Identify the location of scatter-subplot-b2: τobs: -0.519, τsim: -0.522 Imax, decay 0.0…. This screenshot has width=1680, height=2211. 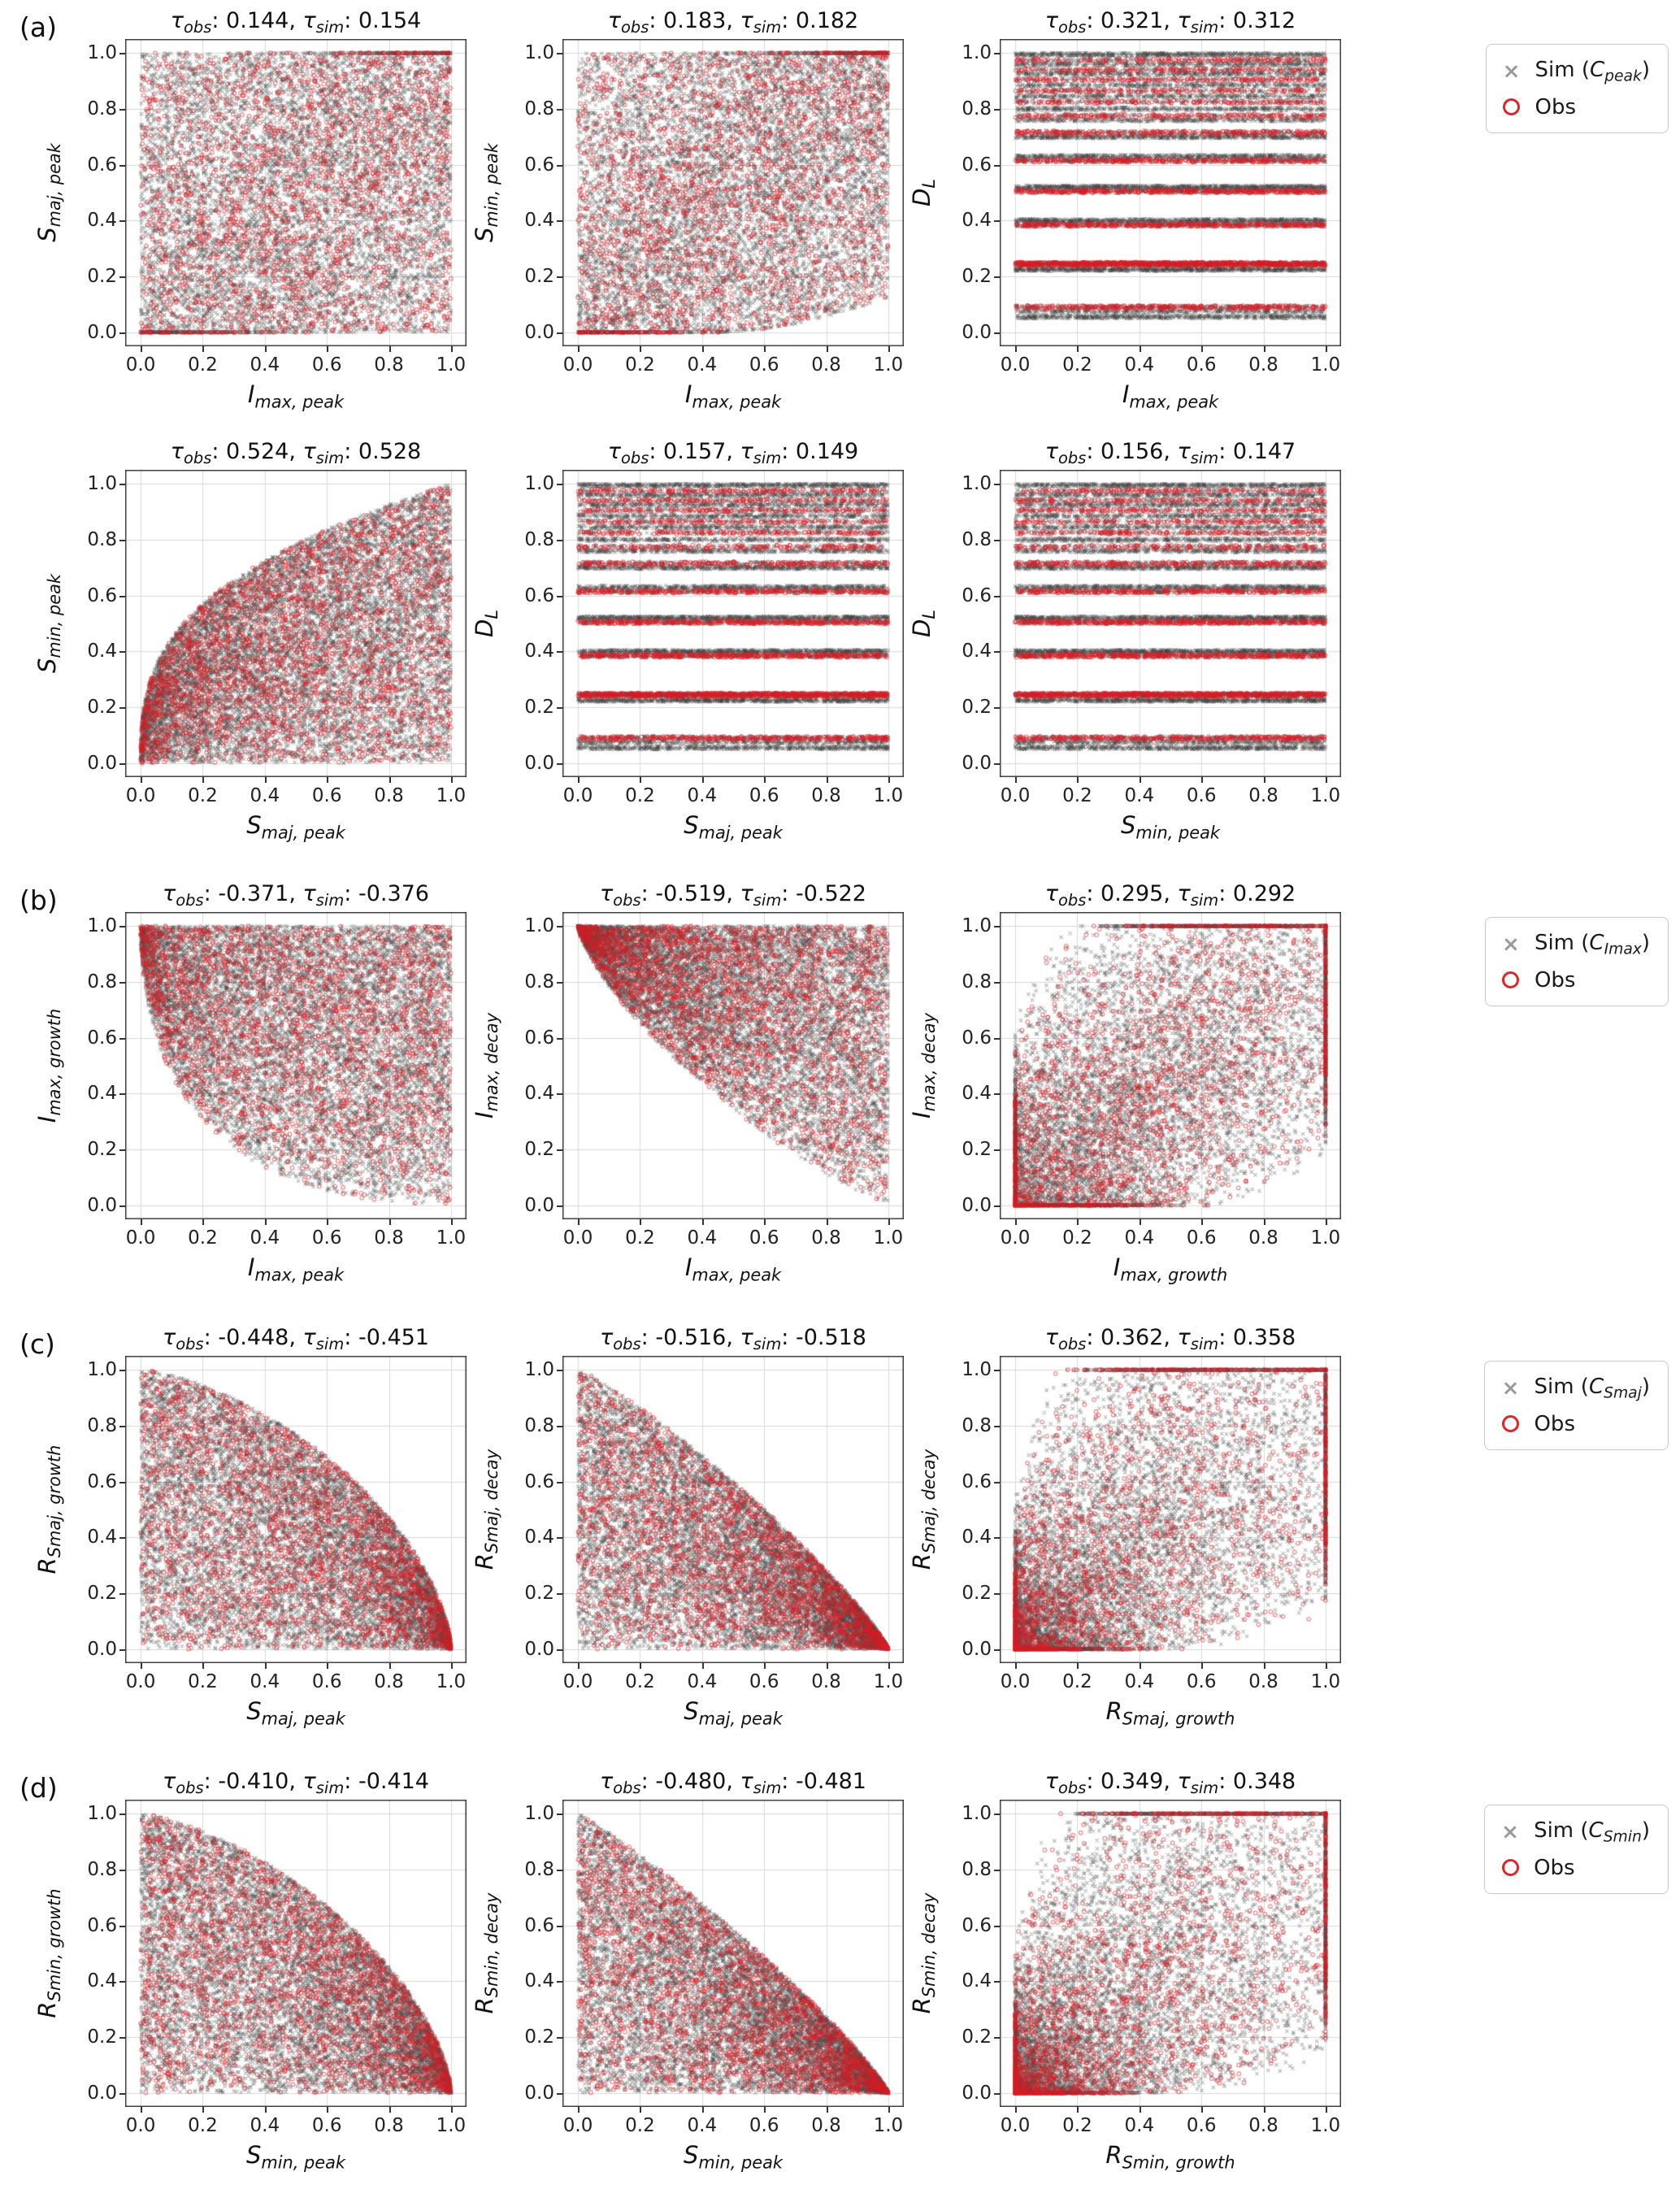
(685, 1089).